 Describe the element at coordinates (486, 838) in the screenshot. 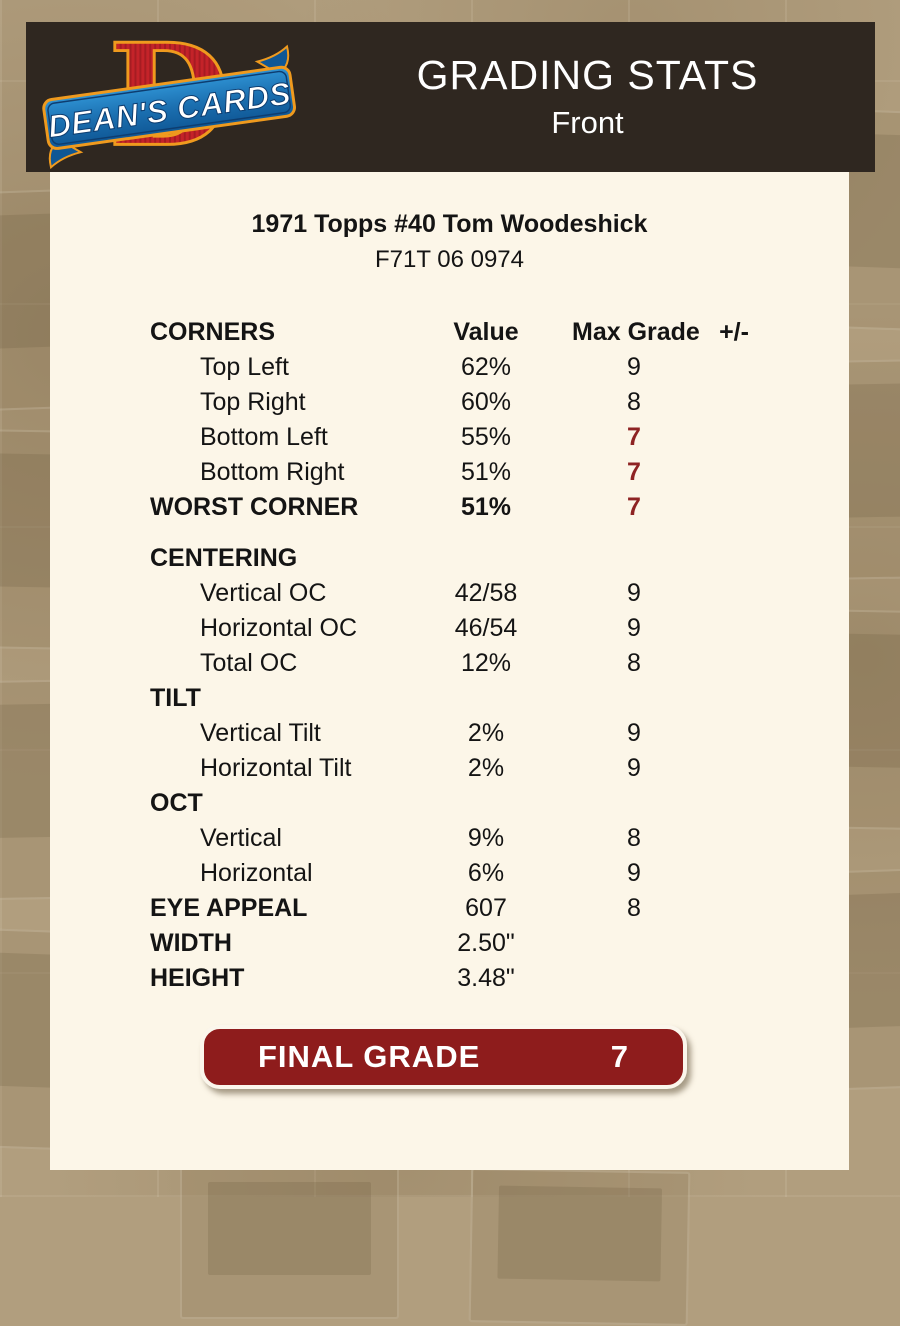

I see `row-value: 9%` at that location.